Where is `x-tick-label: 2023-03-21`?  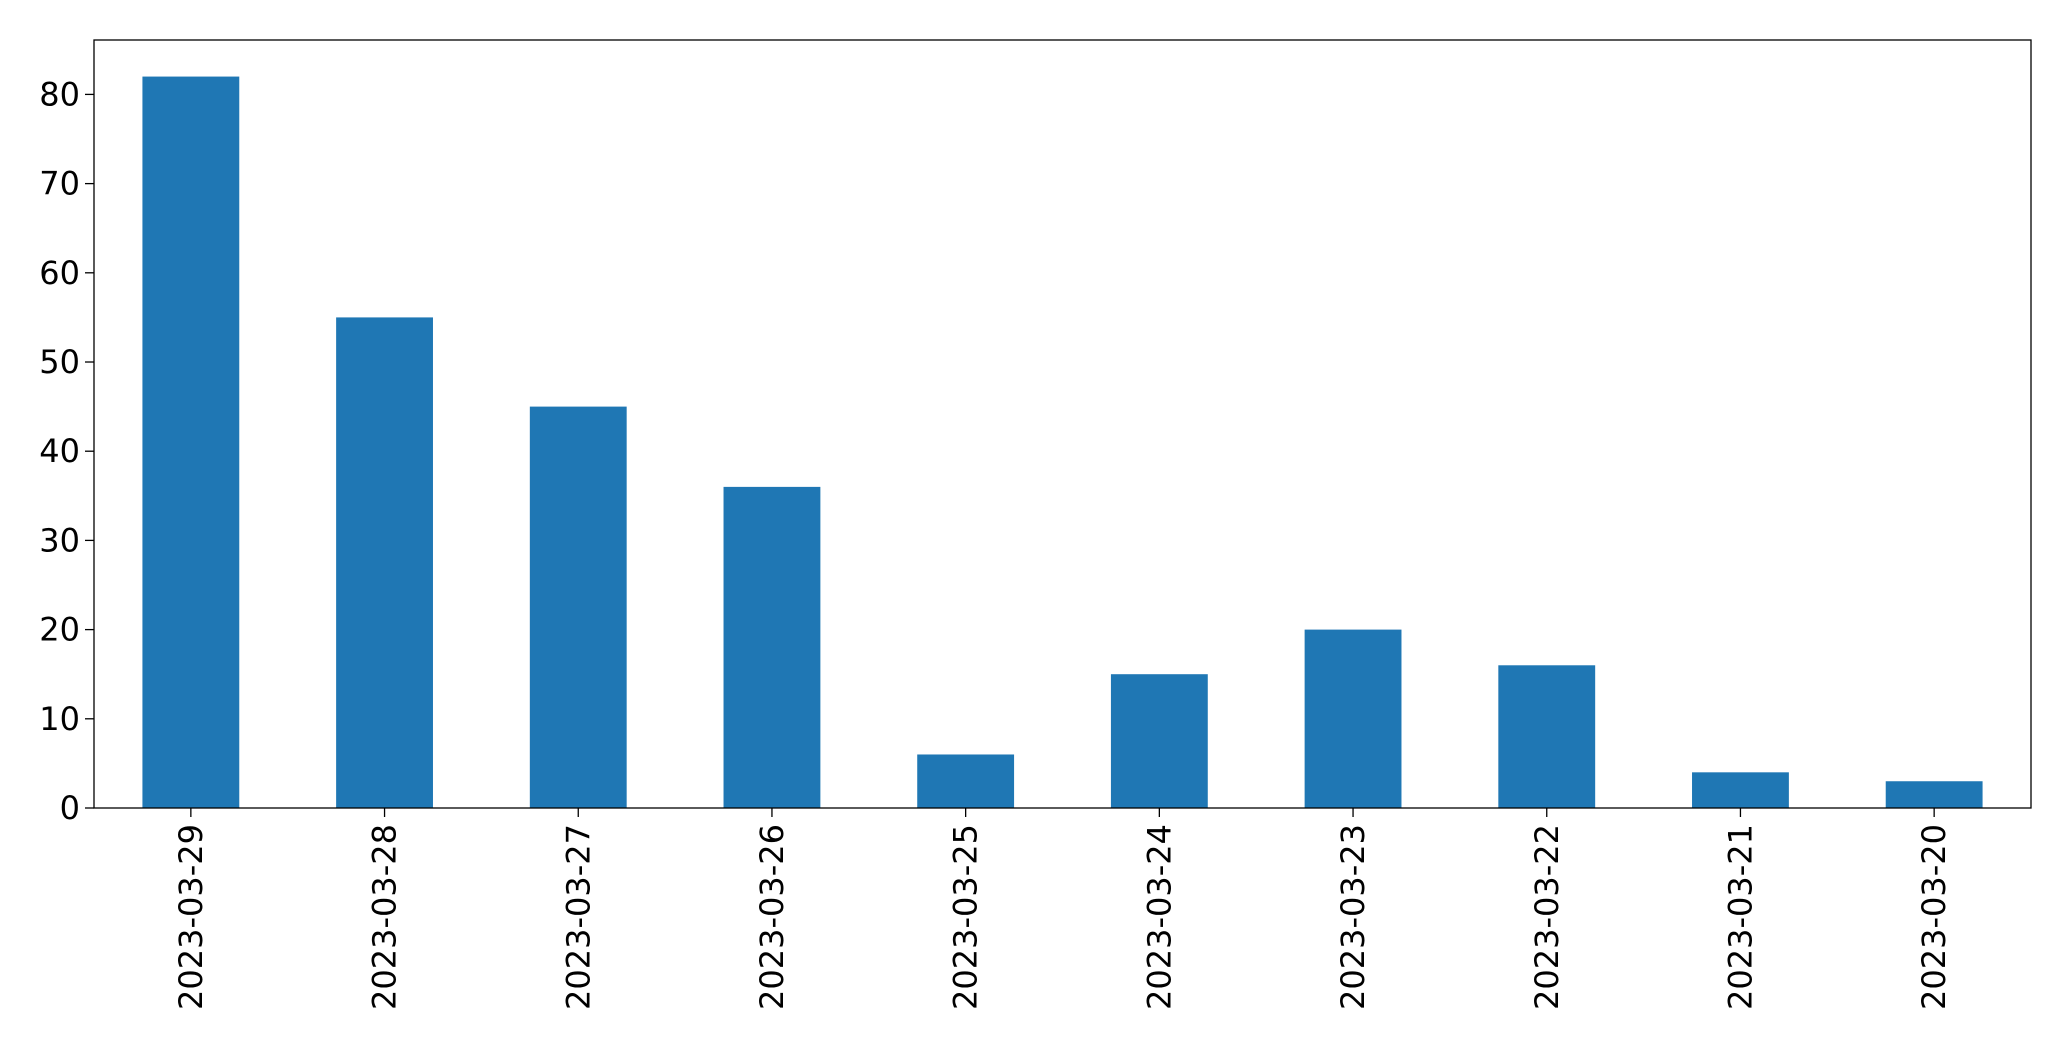
x-tick-label: 2023-03-21 is located at coordinates (1740, 917).